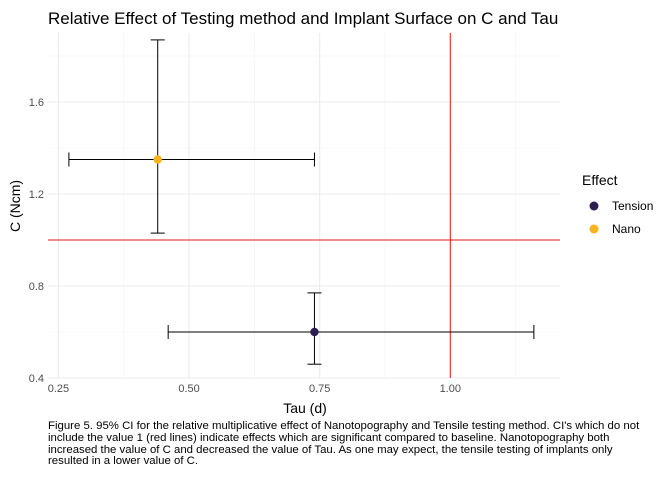 This screenshot has height=480, width=672. Describe the element at coordinates (305, 408) in the screenshot. I see `x-axis-title: Tau (d)` at that location.